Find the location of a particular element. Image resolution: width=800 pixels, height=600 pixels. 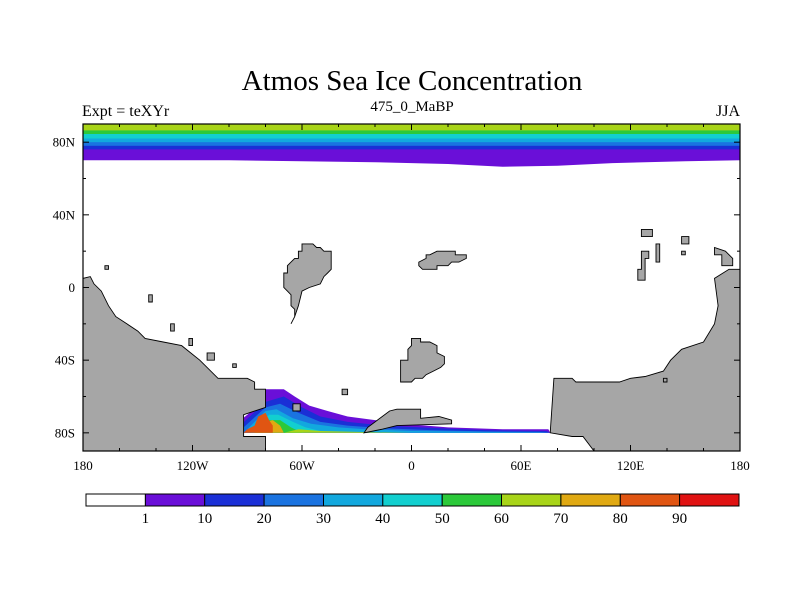

figure-title: Atmos Sea Ice Concentration is located at coordinates (412, 81).